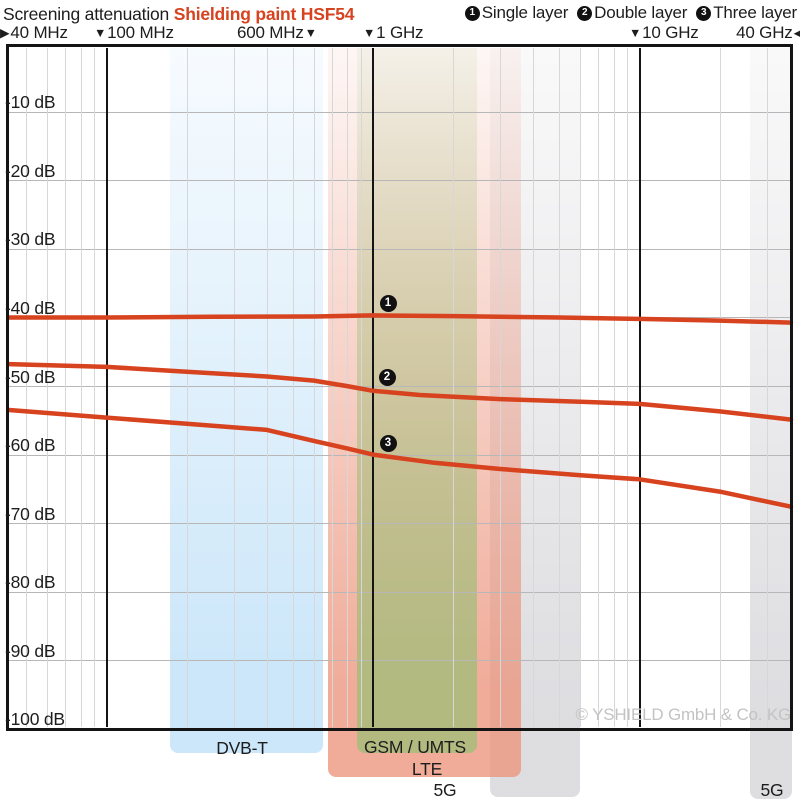  I want to click on freq-tick-40-MHz: ▶ 40 MHz, so click(34, 33).